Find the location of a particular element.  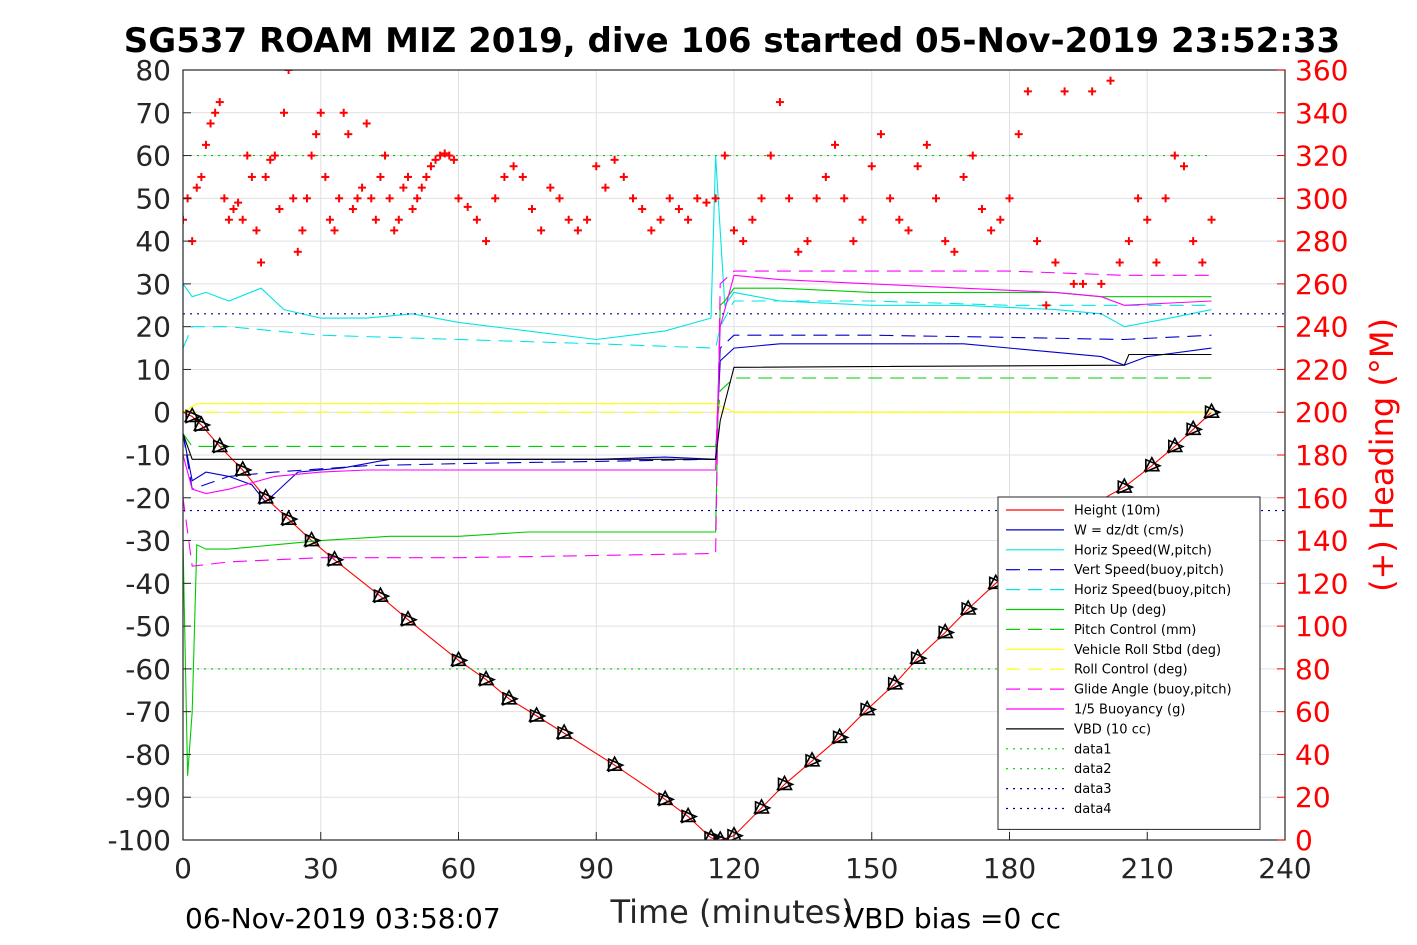

x-tick-label: 30 is located at coordinates (321, 868).